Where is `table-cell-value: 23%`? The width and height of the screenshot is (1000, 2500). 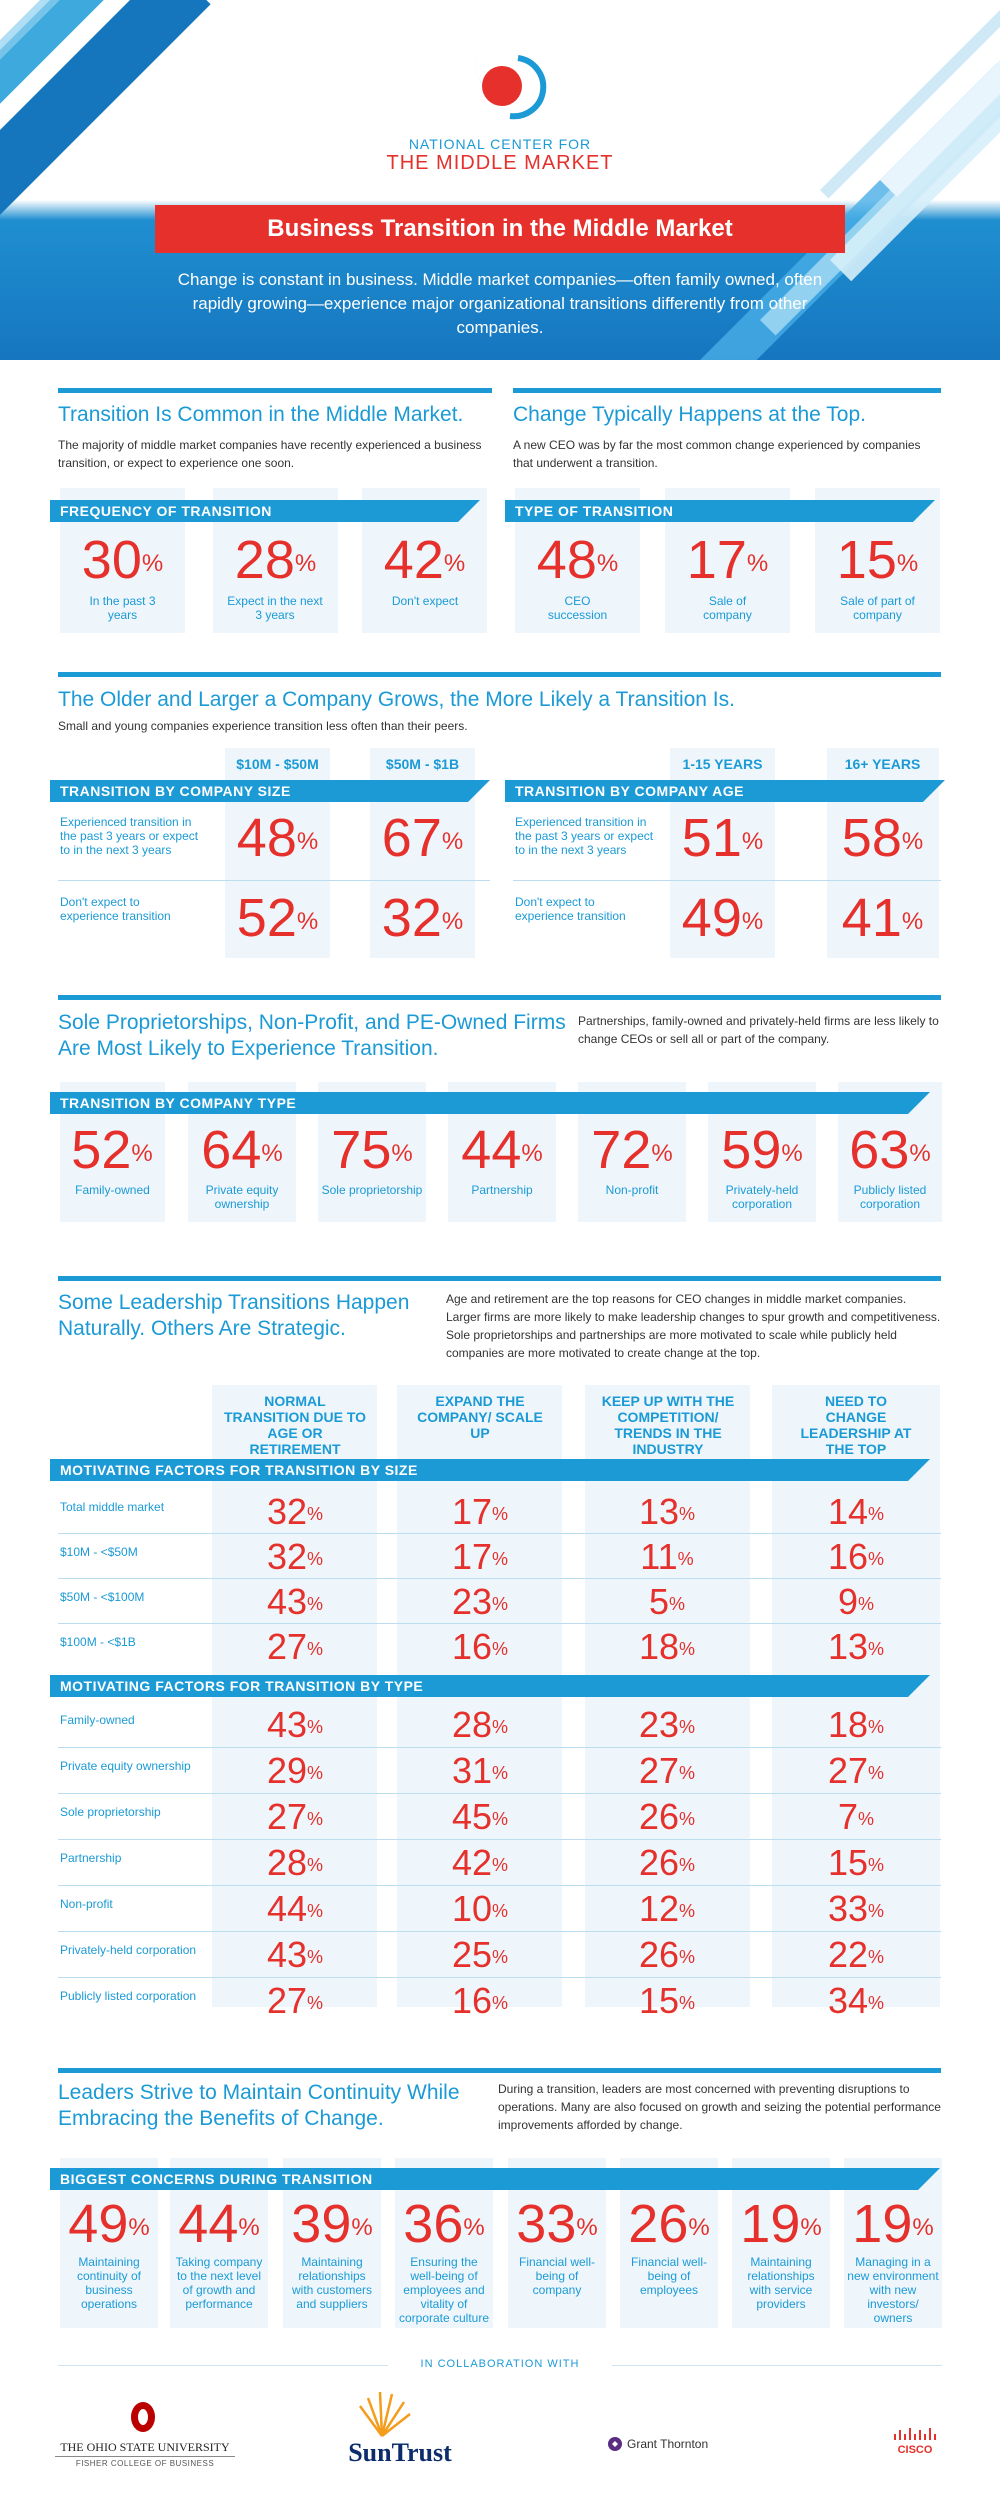 table-cell-value: 23% is located at coordinates (480, 1601).